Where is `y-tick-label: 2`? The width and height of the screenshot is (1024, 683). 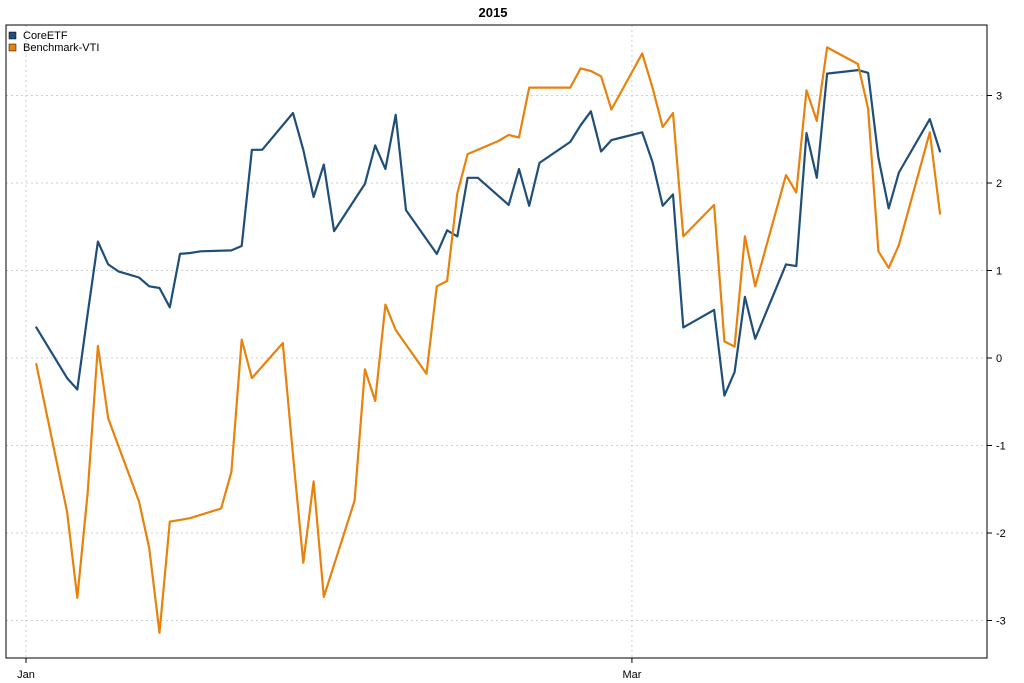 y-tick-label: 2 is located at coordinates (999, 184).